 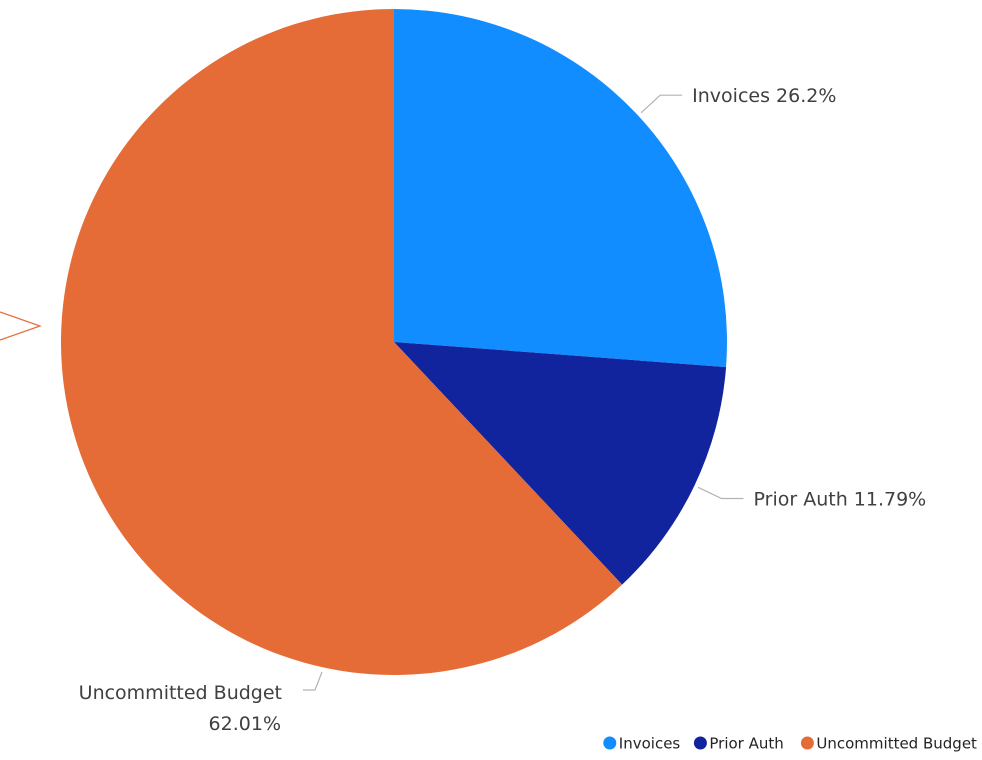 I want to click on legend-marker-invoices, so click(x=610, y=743).